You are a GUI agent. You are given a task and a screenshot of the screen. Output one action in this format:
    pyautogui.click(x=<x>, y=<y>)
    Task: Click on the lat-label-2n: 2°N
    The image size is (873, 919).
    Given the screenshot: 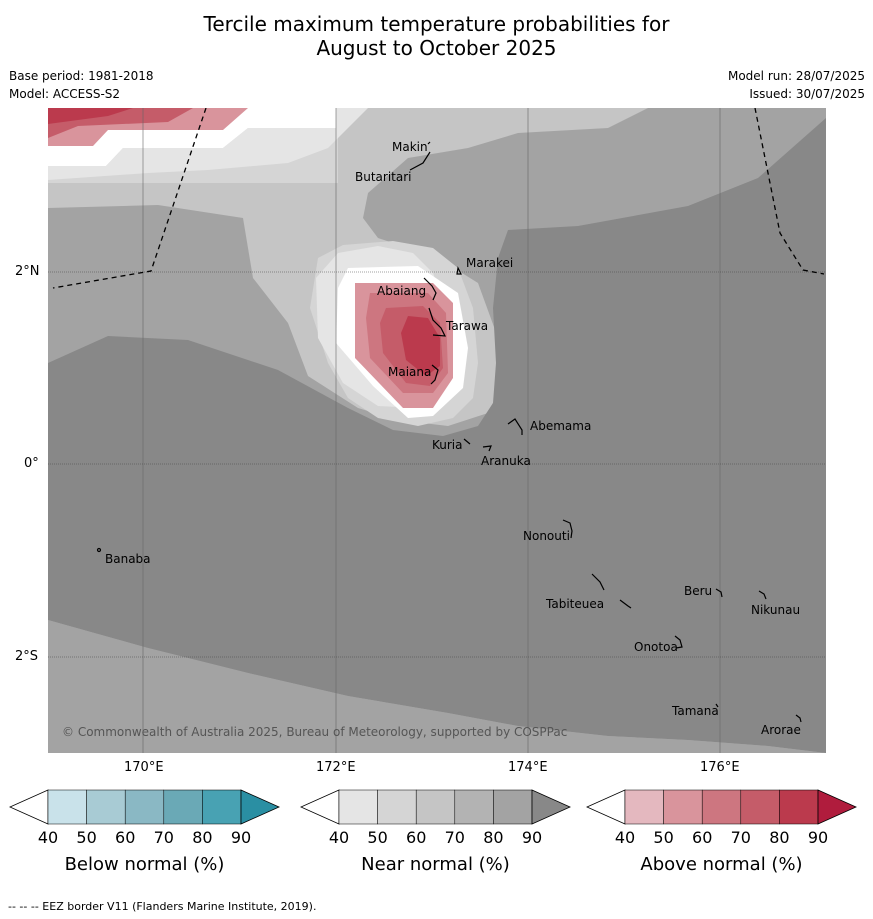 What is the action you would take?
    pyautogui.click(x=27, y=271)
    